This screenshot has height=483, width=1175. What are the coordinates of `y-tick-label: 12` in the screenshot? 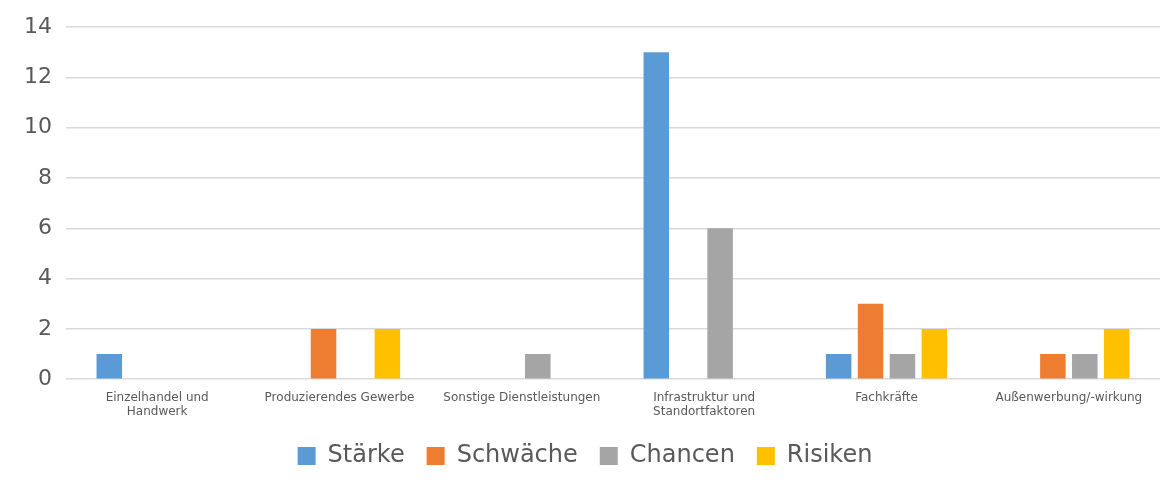 It's located at (37, 76).